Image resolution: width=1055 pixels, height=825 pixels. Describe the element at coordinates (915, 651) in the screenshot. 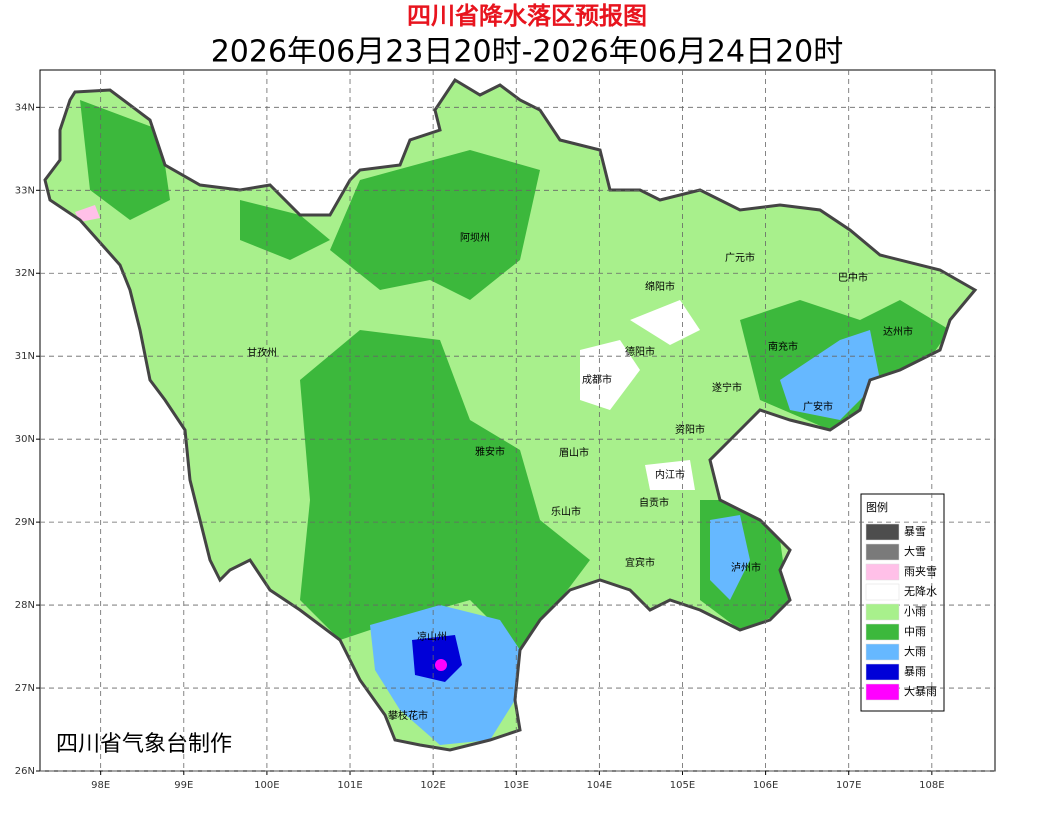

I see `legend-label: 大雨` at that location.